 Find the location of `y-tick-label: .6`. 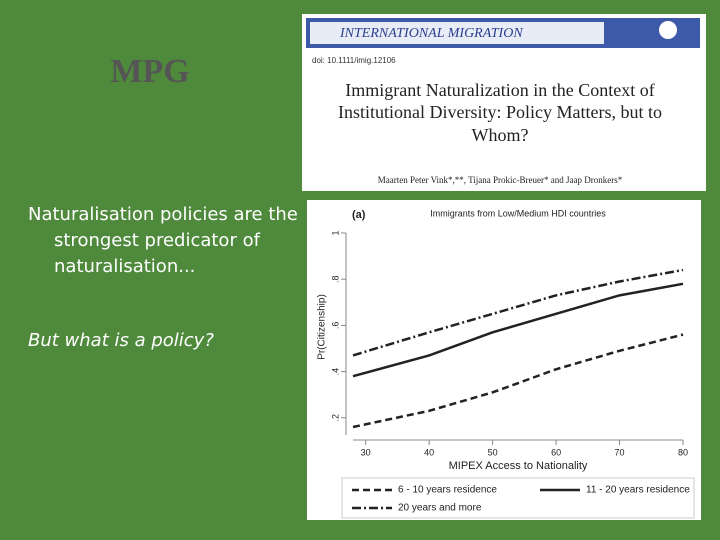

y-tick-label: .6 is located at coordinates (335, 326).